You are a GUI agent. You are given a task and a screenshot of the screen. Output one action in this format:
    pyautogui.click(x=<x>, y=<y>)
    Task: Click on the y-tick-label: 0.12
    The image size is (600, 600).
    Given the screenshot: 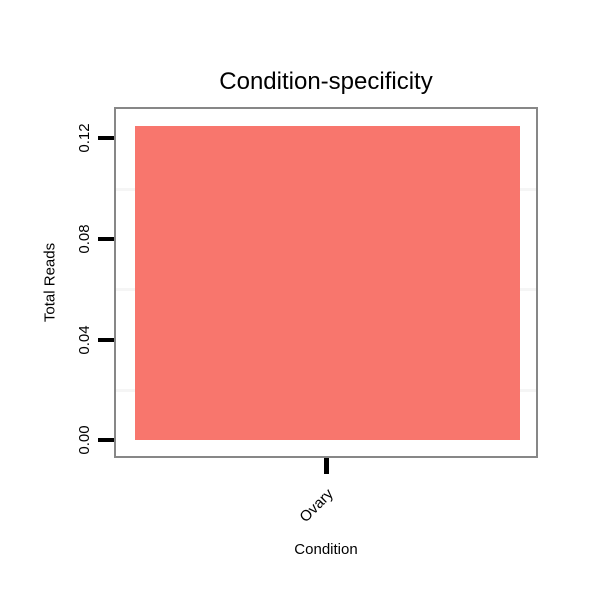 What is the action you would take?
    pyautogui.click(x=84, y=138)
    